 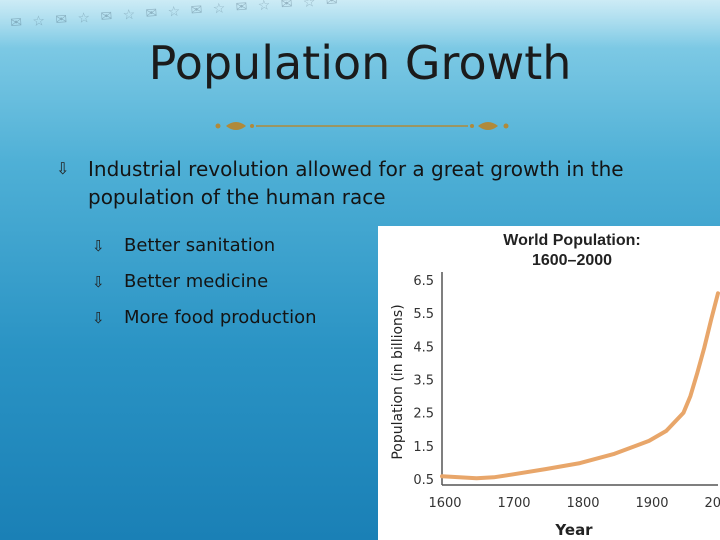 What do you see at coordinates (423, 281) in the screenshot?
I see `y-tick-label: 6.5` at bounding box center [423, 281].